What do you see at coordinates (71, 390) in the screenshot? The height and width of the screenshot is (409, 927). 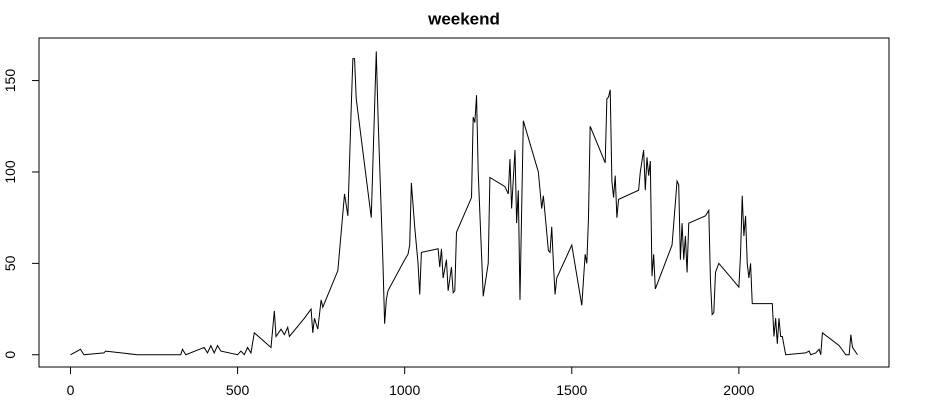 I see `x-tick-label: 0` at bounding box center [71, 390].